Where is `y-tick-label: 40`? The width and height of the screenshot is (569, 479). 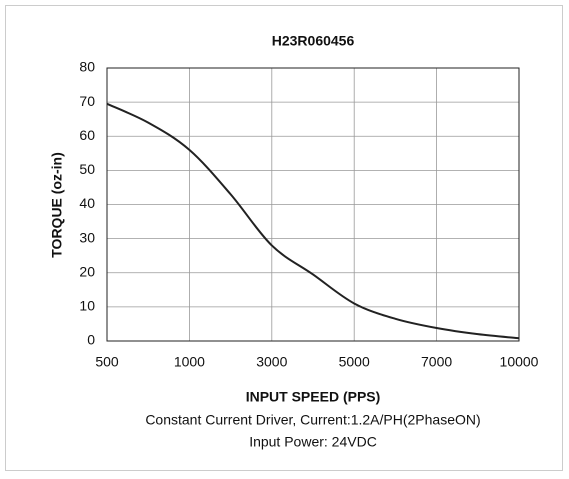
y-tick-label: 40 is located at coordinates (87, 203).